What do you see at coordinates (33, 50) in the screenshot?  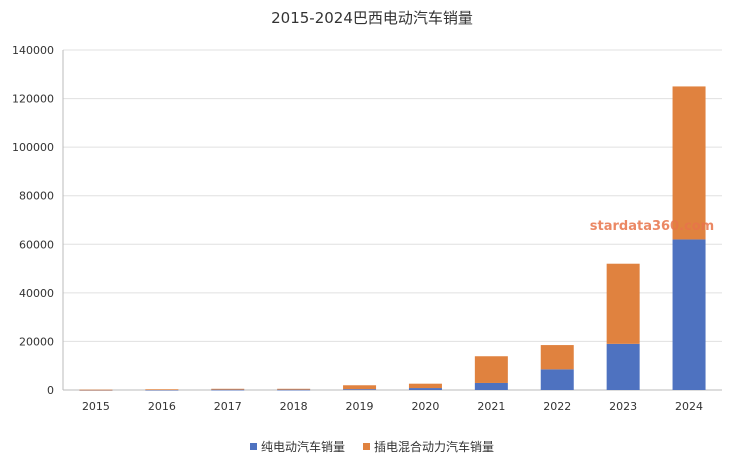 I see `y-tick-label: 140000` at bounding box center [33, 50].